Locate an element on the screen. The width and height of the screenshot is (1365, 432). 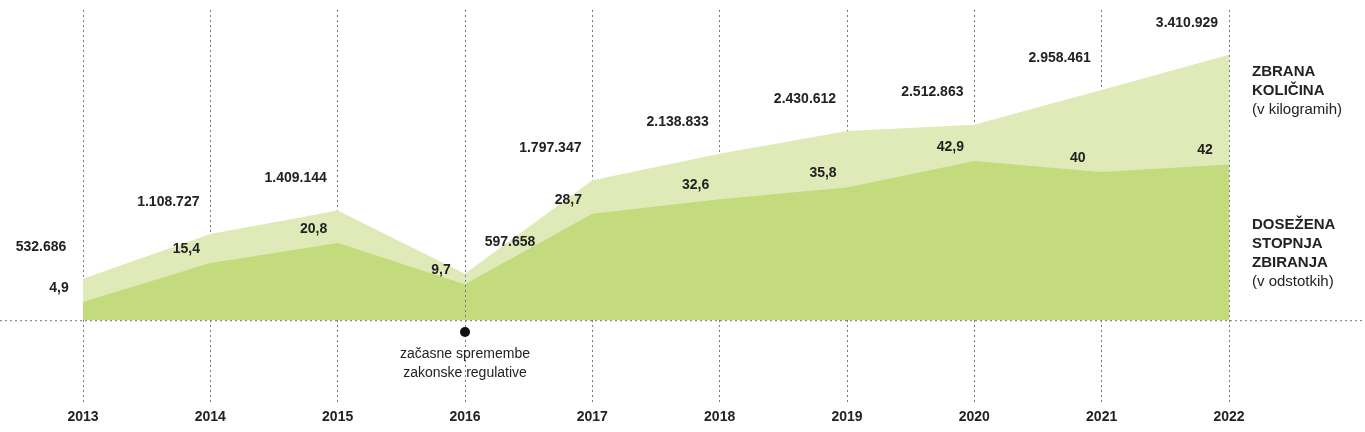
data-label: 32,6 is located at coordinates (696, 184).